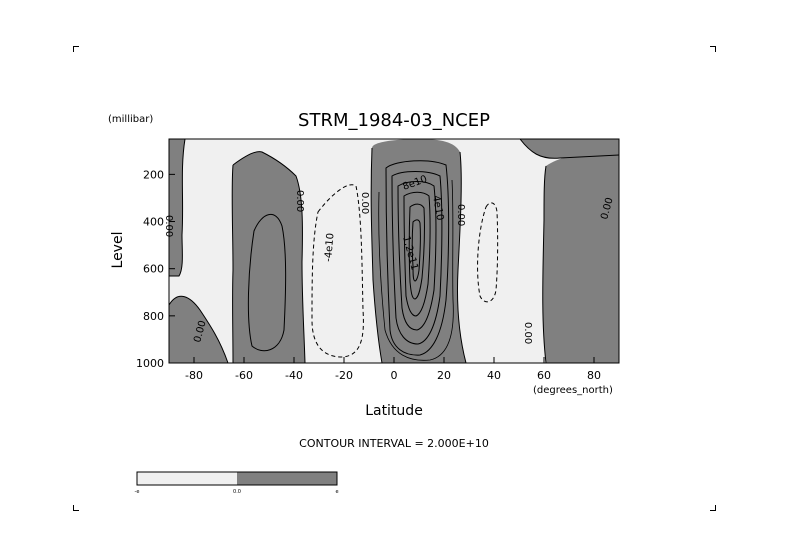 The height and width of the screenshot is (558, 789). I want to click on y-tick-label: 800, so click(153, 316).